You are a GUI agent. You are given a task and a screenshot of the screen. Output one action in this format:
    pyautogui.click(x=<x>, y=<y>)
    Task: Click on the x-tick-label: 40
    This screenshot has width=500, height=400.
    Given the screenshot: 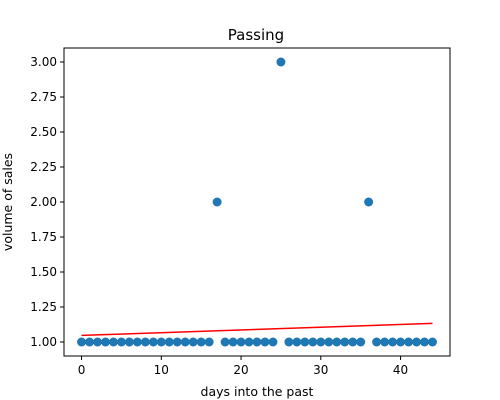 What is the action you would take?
    pyautogui.click(x=400, y=370)
    